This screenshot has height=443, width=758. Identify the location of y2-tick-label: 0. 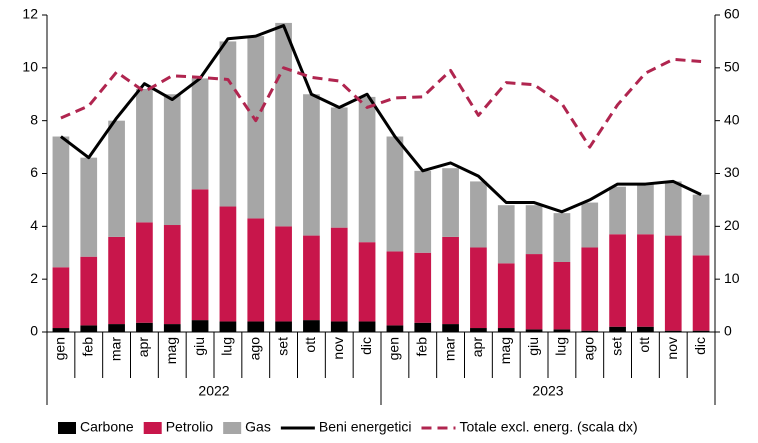
(728, 331).